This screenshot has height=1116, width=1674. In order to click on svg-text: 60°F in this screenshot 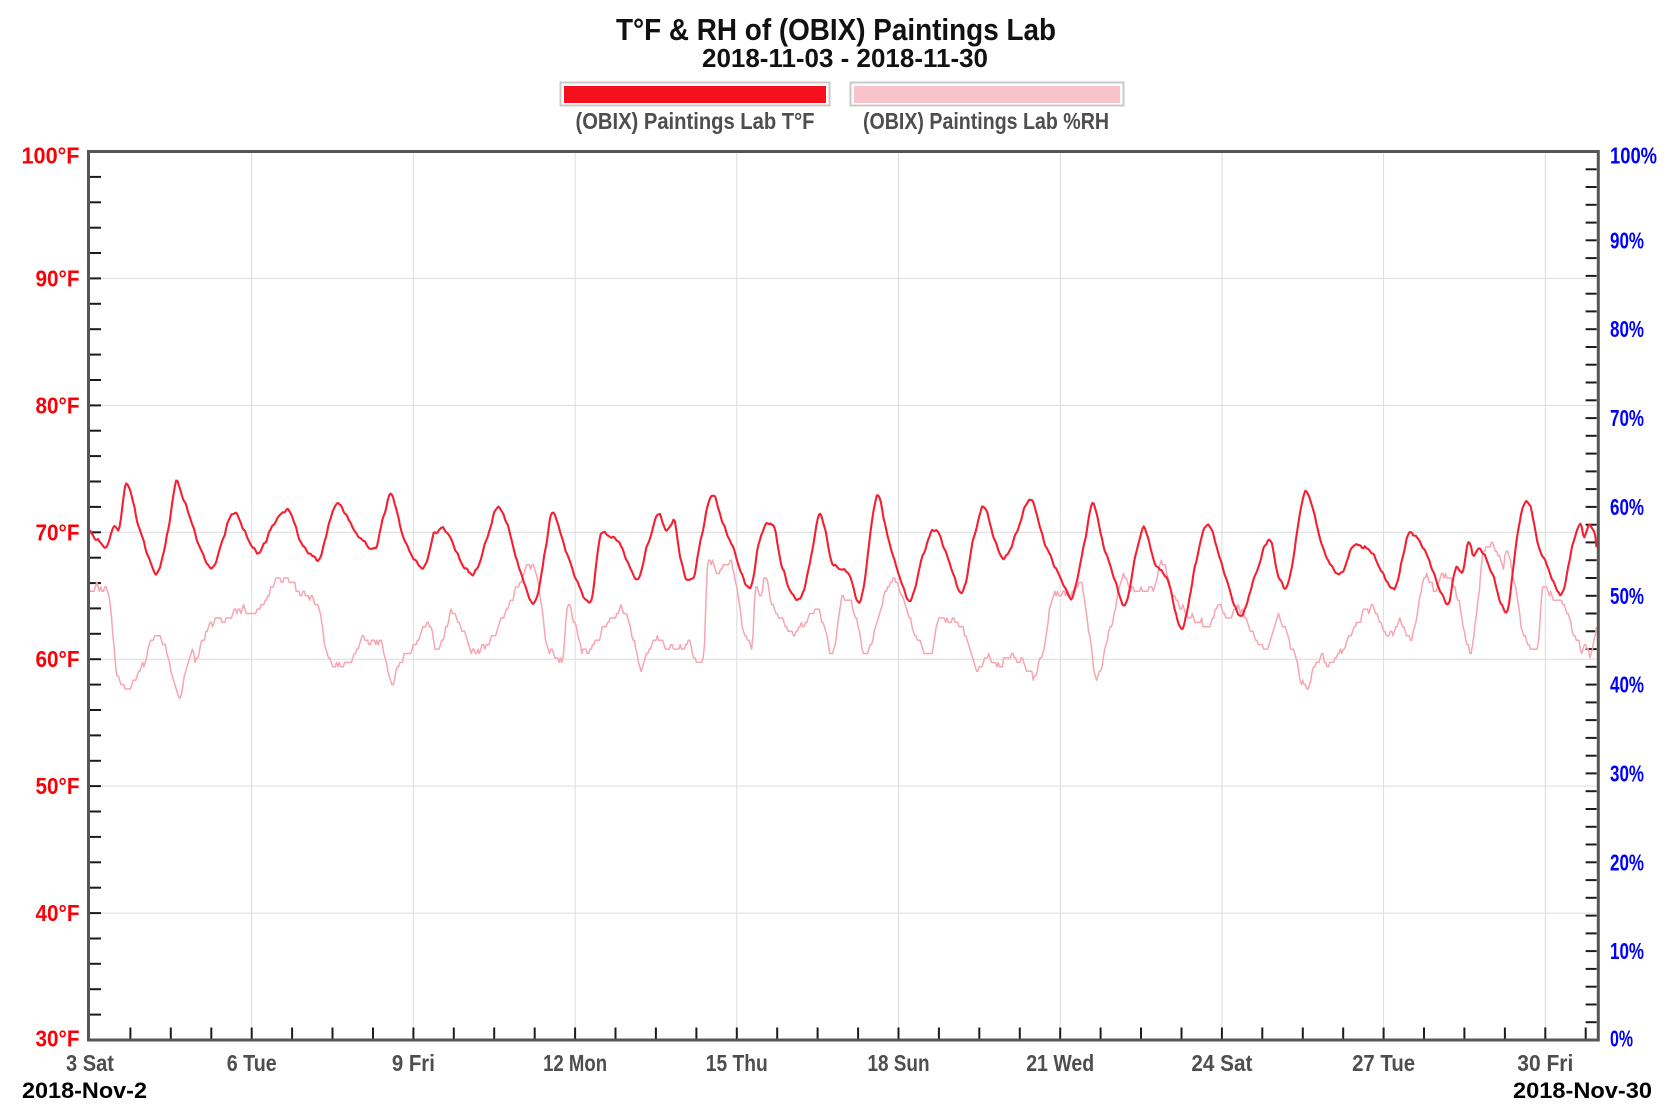, I will do `click(58, 659)`.